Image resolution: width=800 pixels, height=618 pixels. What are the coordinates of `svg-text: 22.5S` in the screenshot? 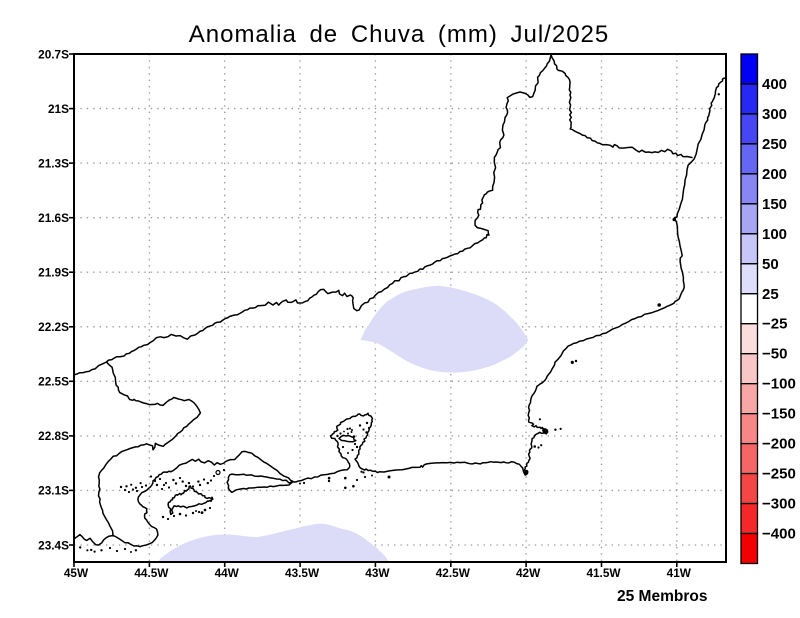 It's located at (53, 382).